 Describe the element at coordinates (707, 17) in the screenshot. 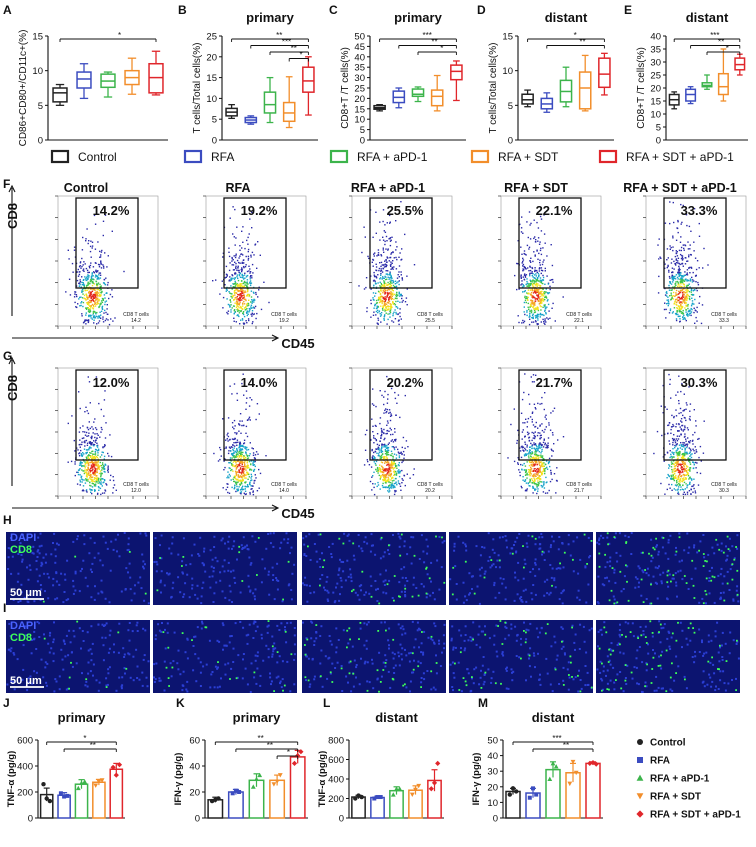

I see `panel-title: distant` at that location.